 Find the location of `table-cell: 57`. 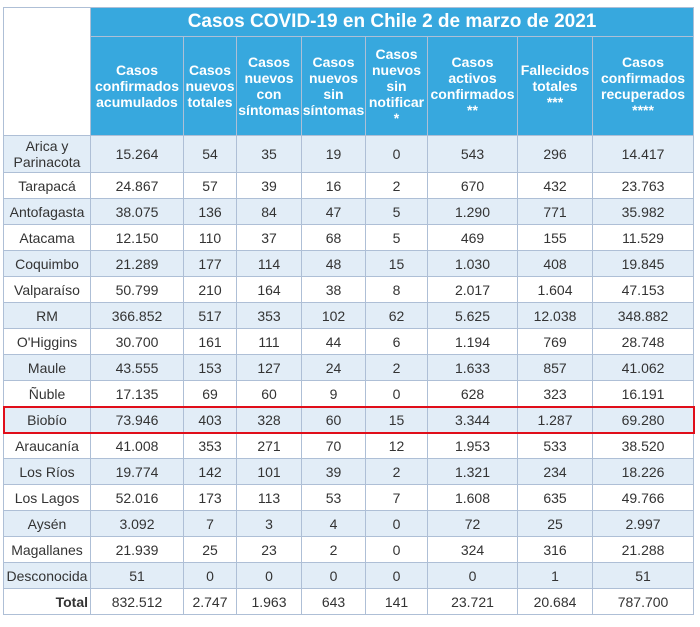

table-cell: 57 is located at coordinates (210, 185).